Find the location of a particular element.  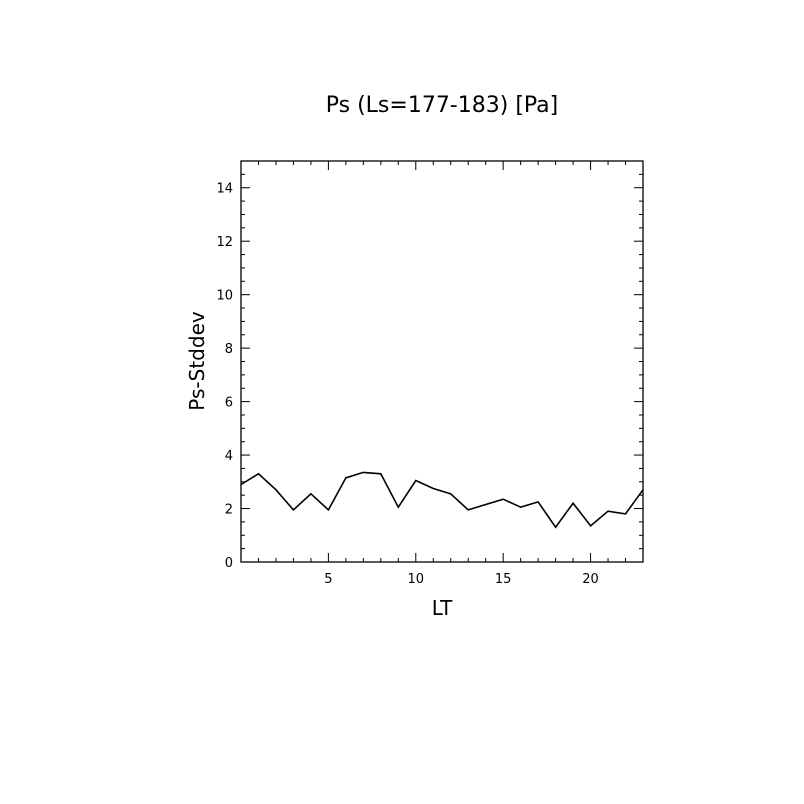

y-tick-label: 6 is located at coordinates (229, 403).